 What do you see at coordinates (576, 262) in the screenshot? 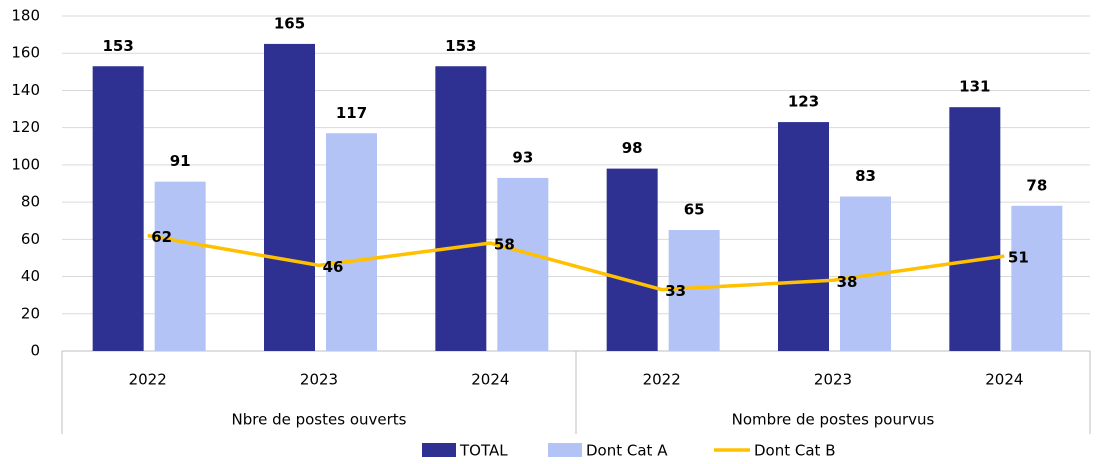
I see `line` at bounding box center [576, 262].